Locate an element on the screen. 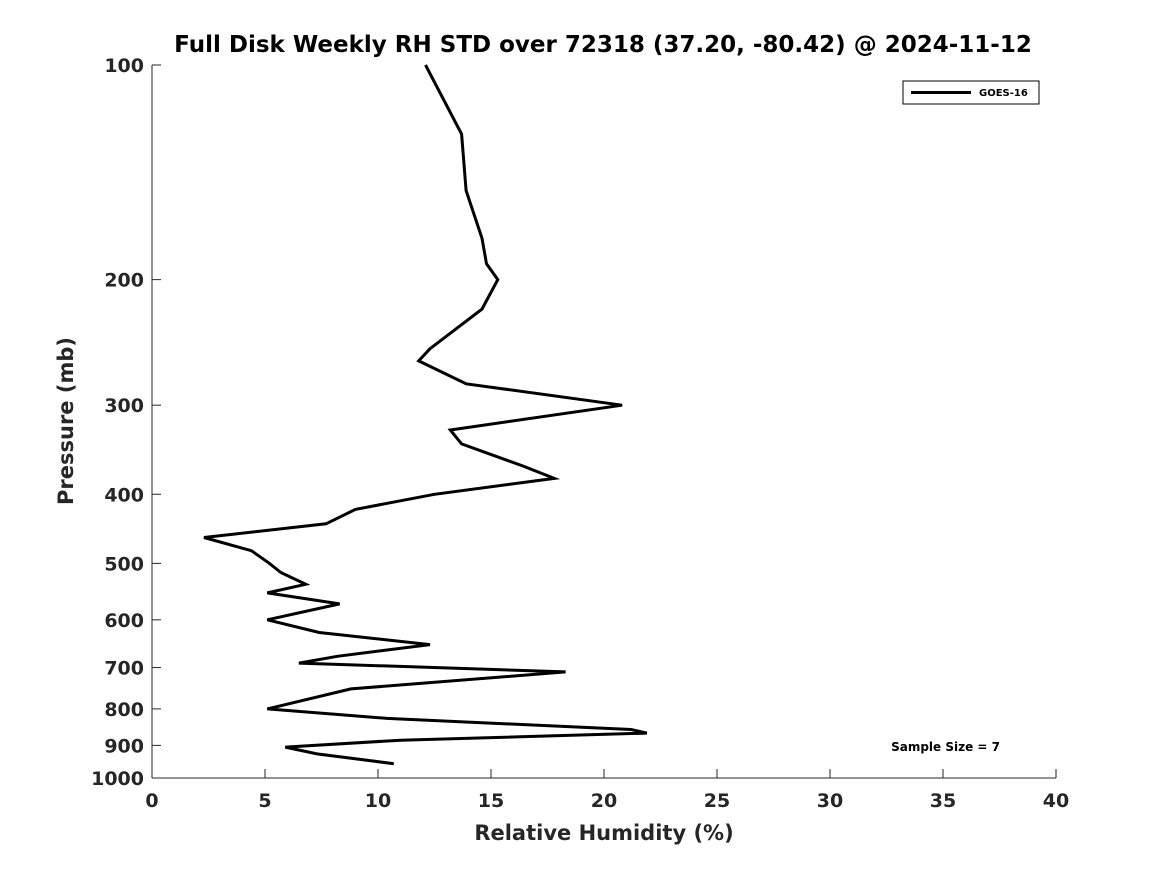  legend-label: GOES-16 is located at coordinates (1003, 93).